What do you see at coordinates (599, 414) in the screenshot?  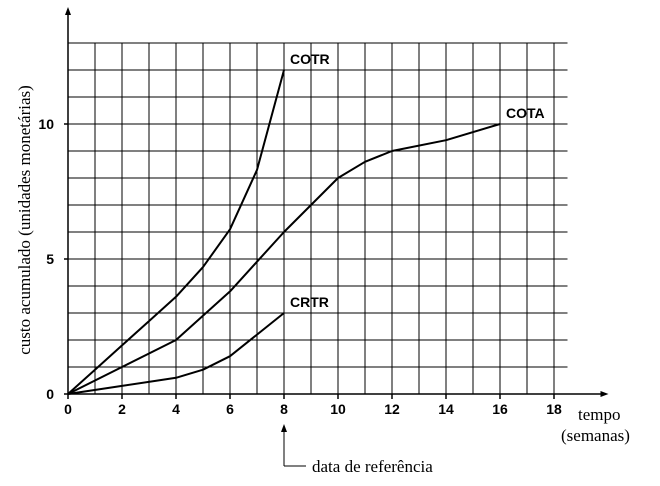 I see `x-axis-label: tempo` at bounding box center [599, 414].